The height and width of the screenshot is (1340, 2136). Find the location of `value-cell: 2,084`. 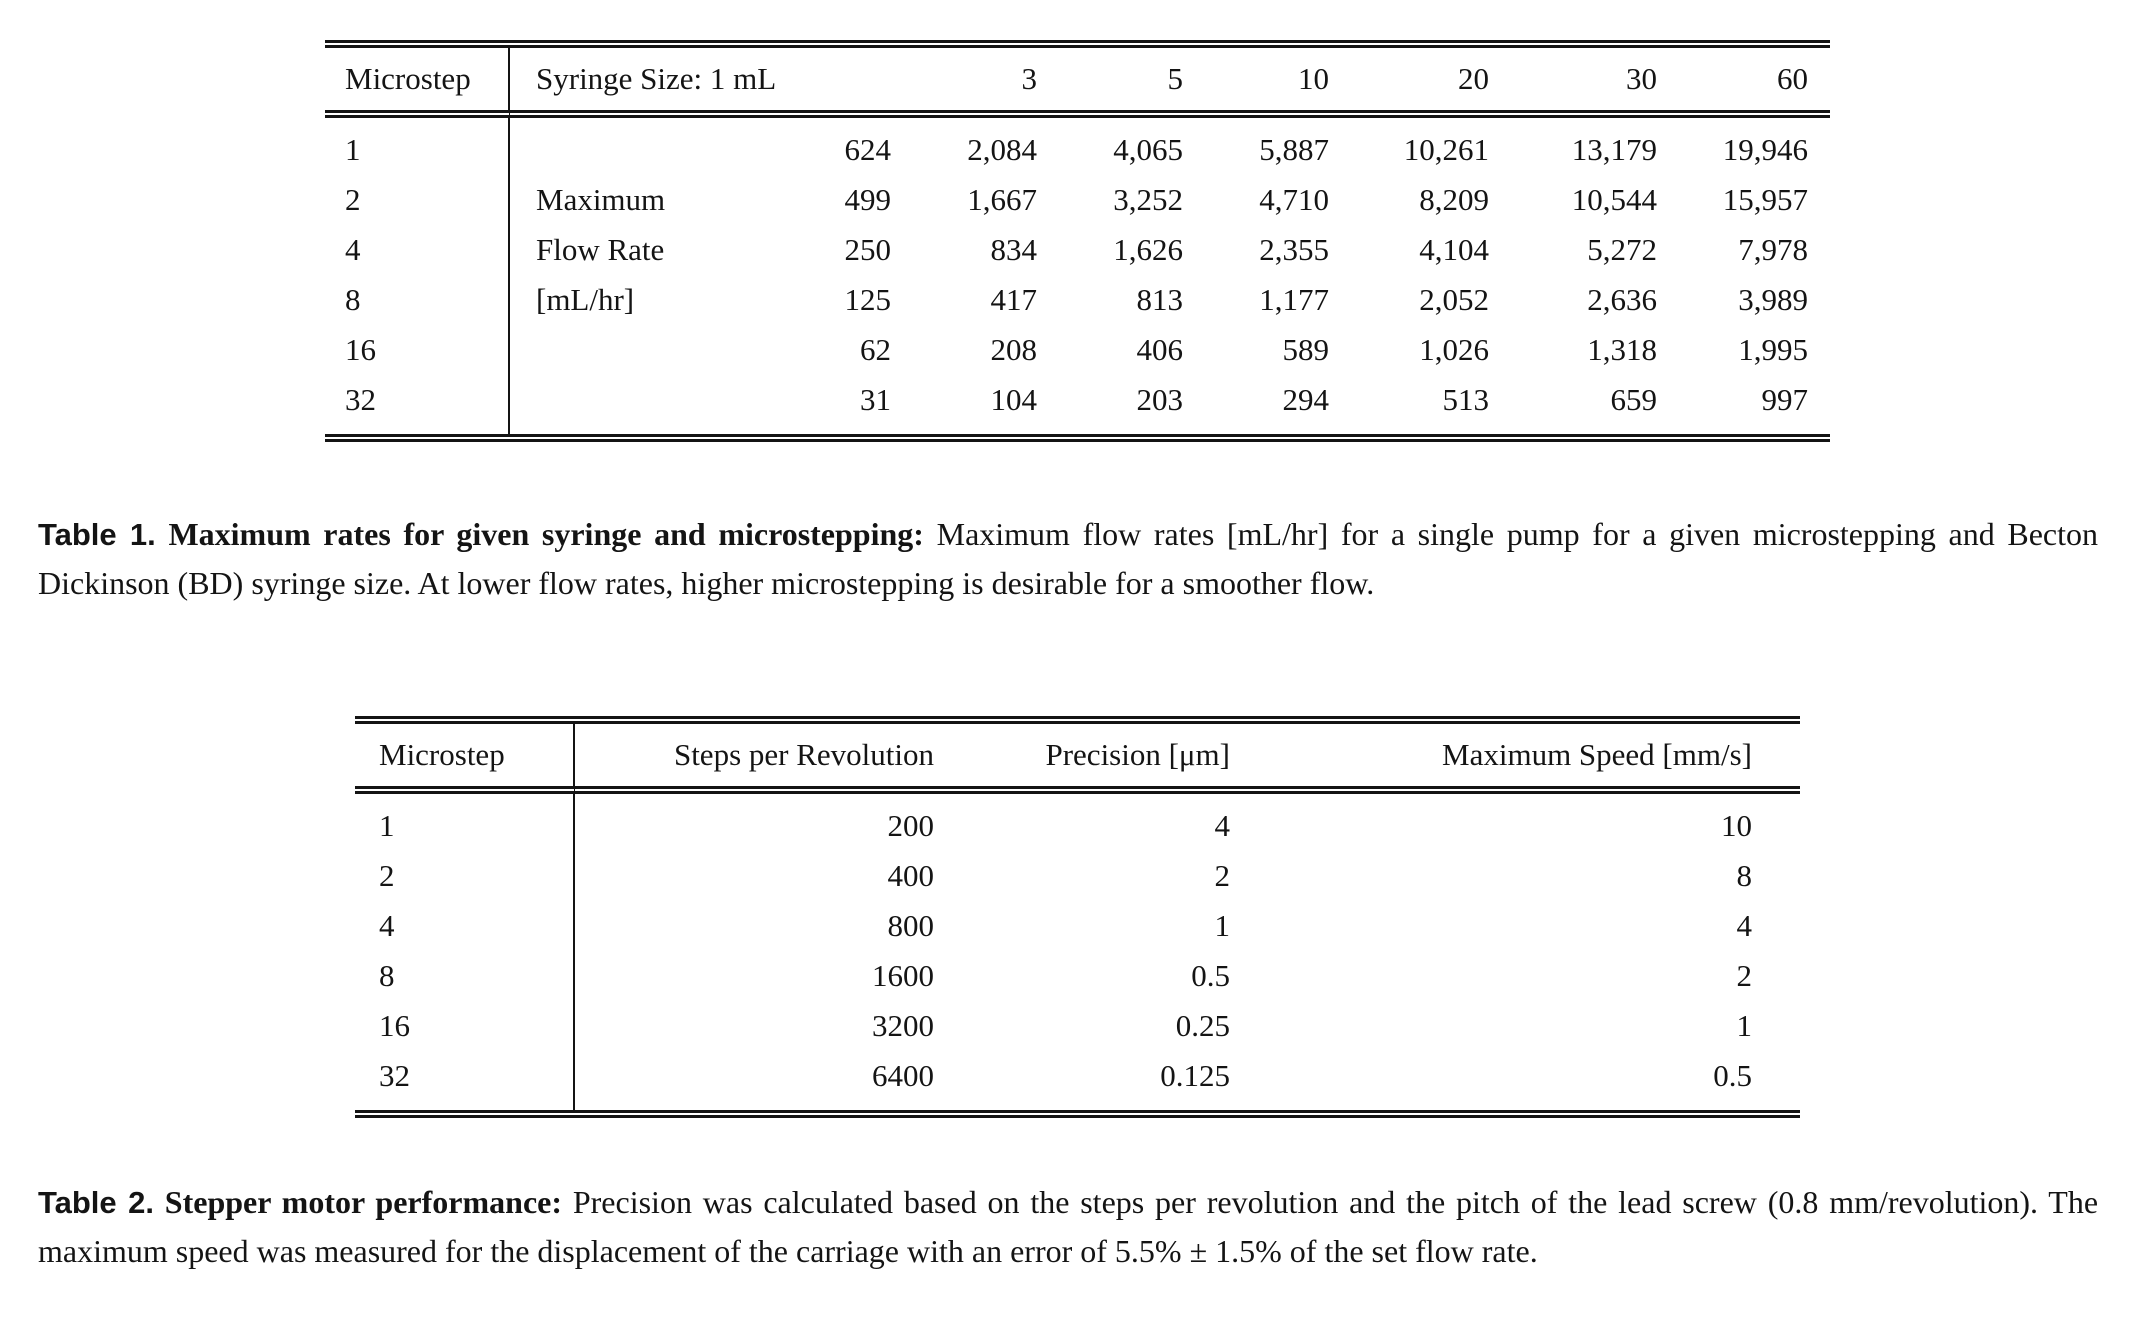

value-cell: 2,084 is located at coordinates (1002, 149).